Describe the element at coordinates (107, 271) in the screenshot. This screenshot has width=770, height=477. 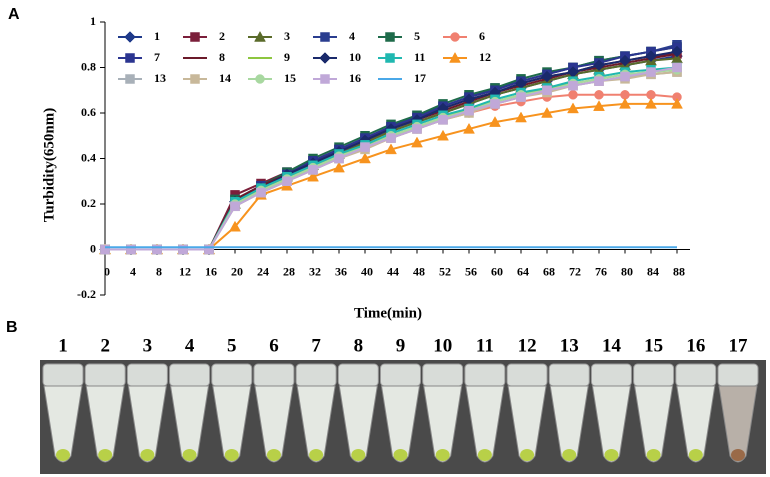
I see `x-tick-label: 0` at that location.